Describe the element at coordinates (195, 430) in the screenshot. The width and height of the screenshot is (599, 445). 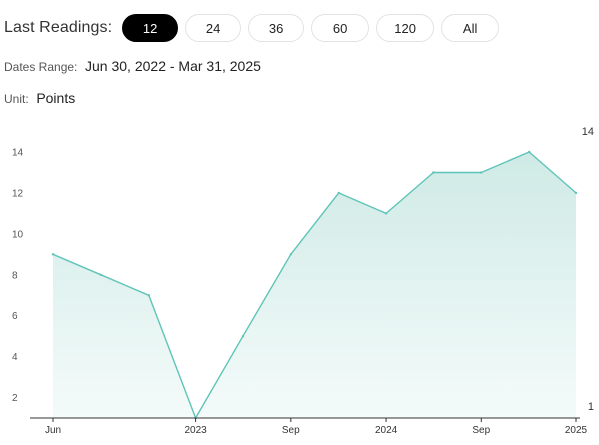
I see `x-tick-label-2: 2023` at that location.